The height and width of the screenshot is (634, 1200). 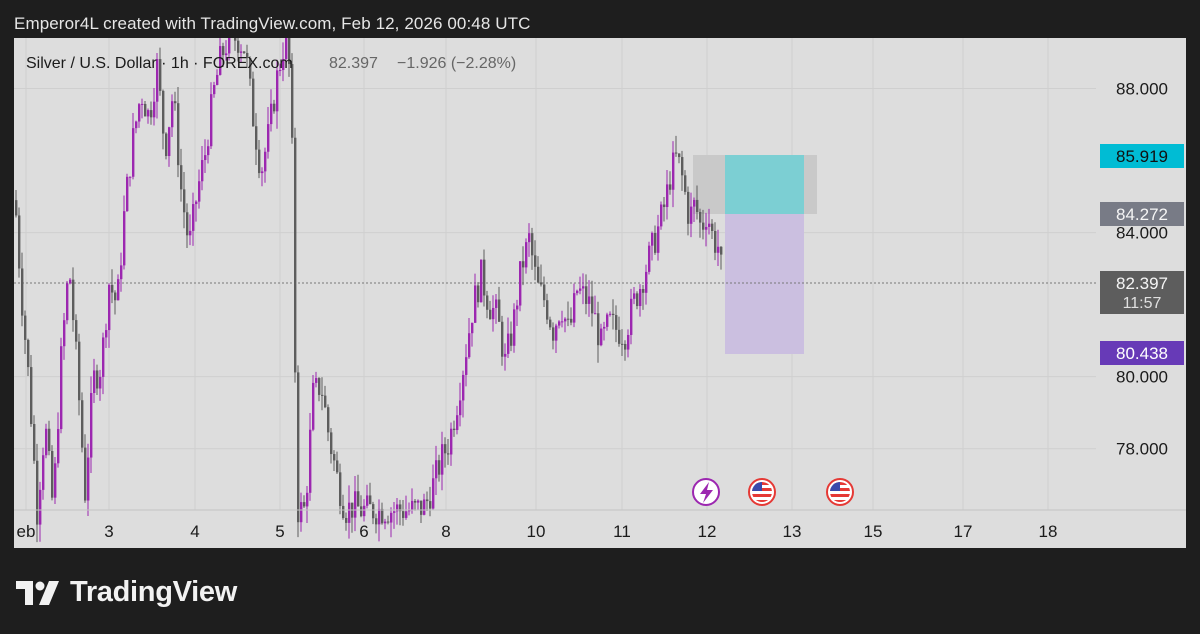 I want to click on y-tick-label: 88.000, so click(x=1142, y=88).